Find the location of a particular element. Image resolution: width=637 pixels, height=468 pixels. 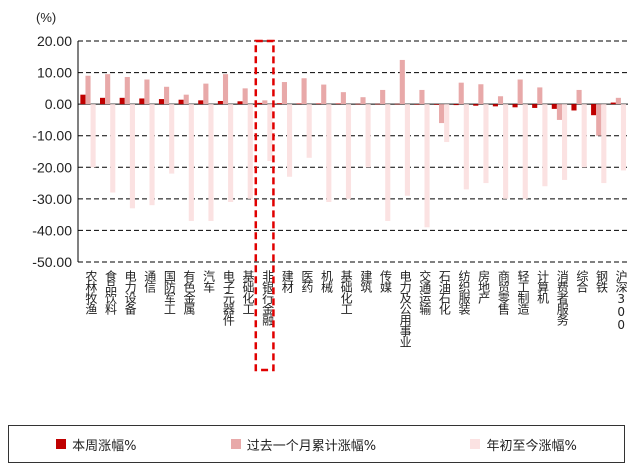

category-label: 非银行金融 is located at coordinates (268, 298).